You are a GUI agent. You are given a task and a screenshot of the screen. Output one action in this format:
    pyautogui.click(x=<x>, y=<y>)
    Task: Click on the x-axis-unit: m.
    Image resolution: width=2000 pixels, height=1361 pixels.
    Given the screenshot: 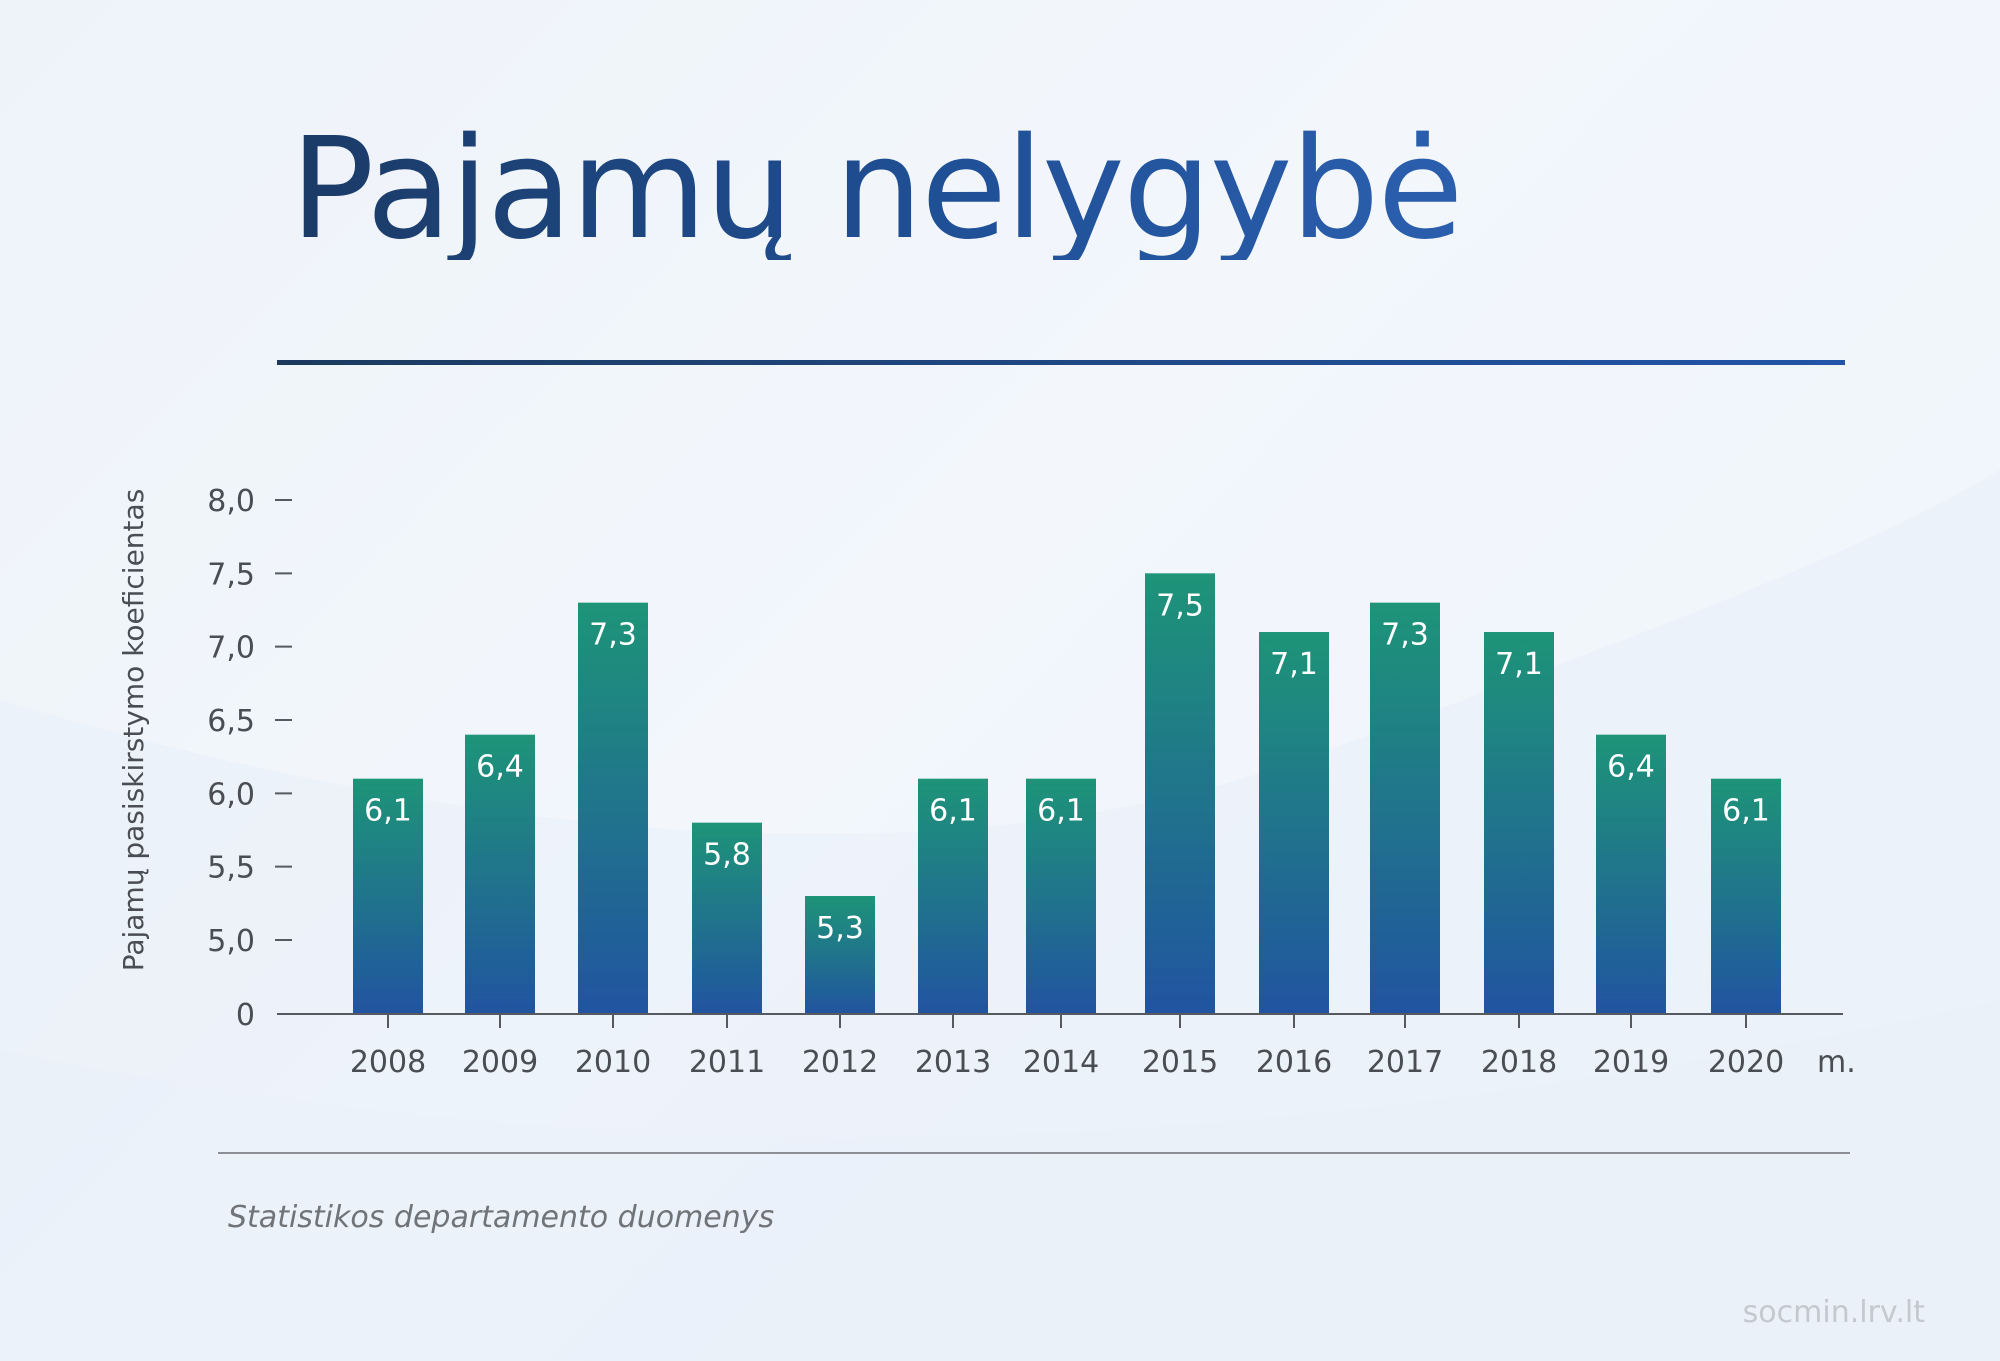 What is the action you would take?
    pyautogui.click(x=1836, y=1062)
    